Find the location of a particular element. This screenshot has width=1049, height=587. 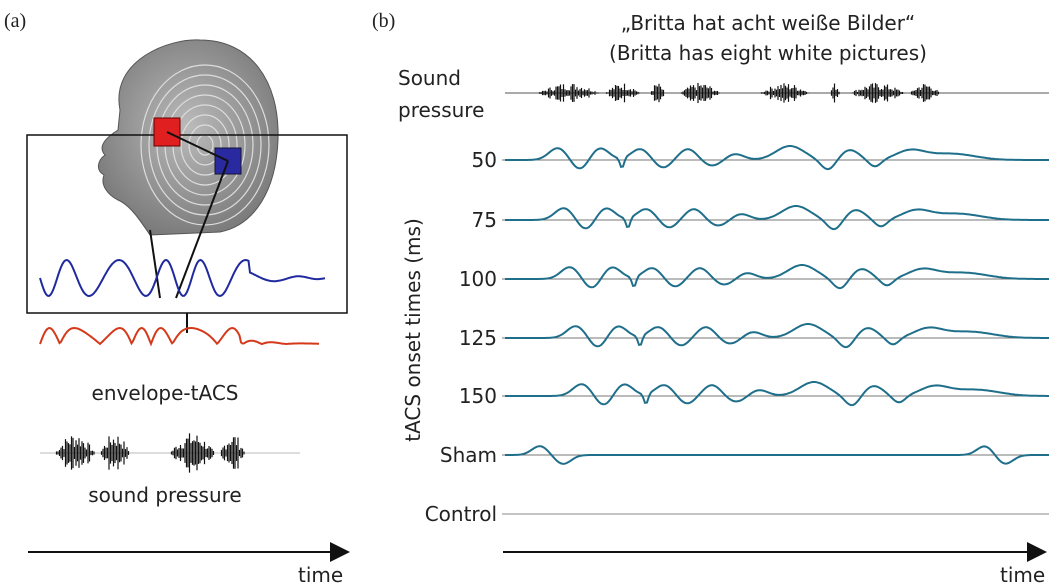

panel-label: (a) is located at coordinates (15, 21).